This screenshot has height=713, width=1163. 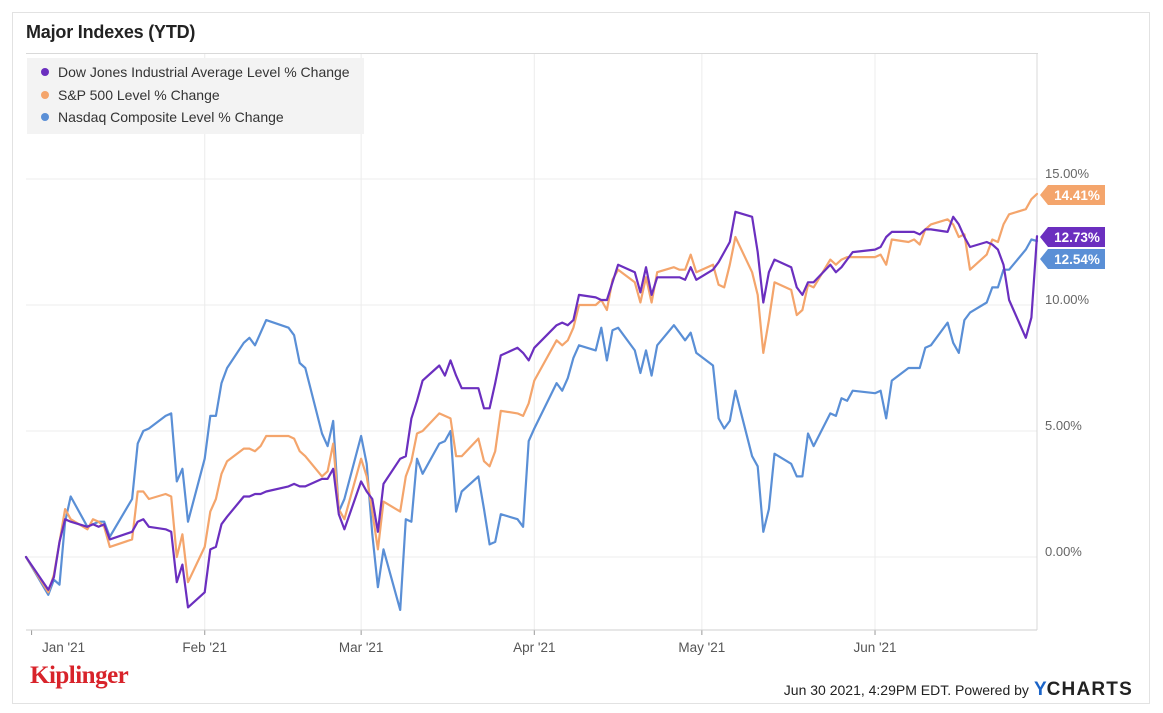 What do you see at coordinates (532, 53) in the screenshot?
I see `title-divider` at bounding box center [532, 53].